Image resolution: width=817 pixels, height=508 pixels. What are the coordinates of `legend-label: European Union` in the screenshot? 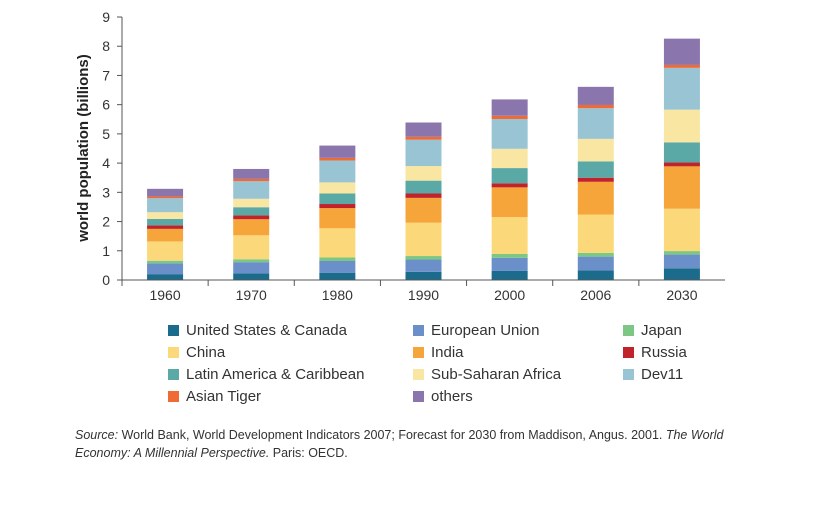 It's located at (485, 330).